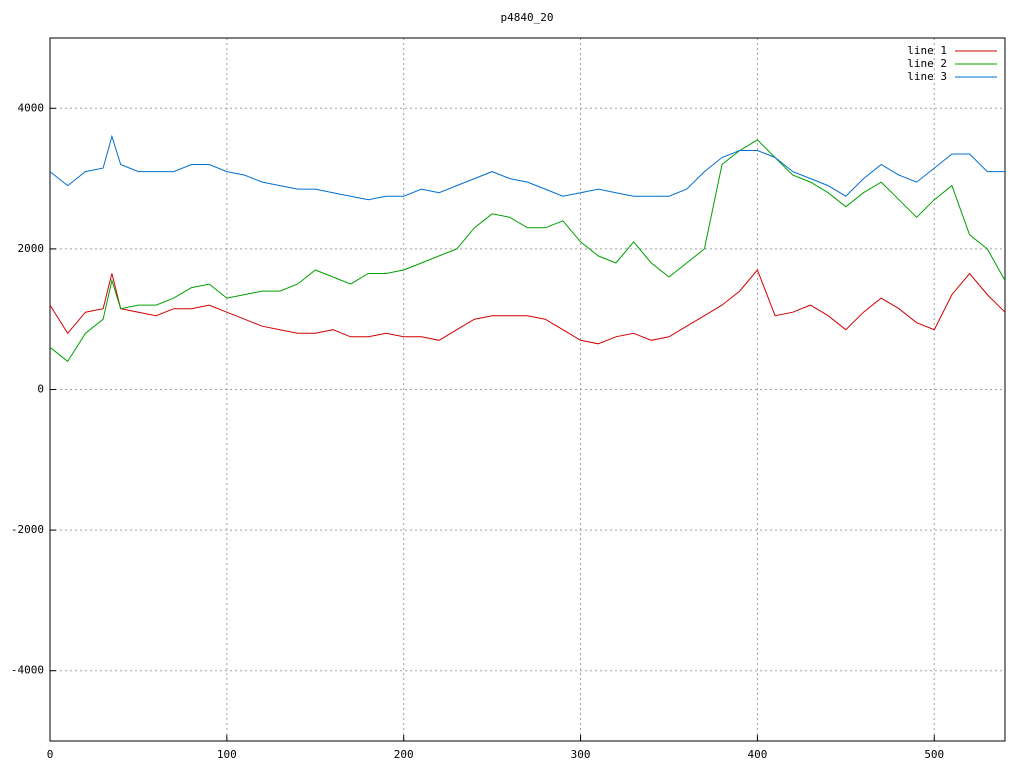  What do you see at coordinates (581, 754) in the screenshot?
I see `x-tick-label: 300` at bounding box center [581, 754].